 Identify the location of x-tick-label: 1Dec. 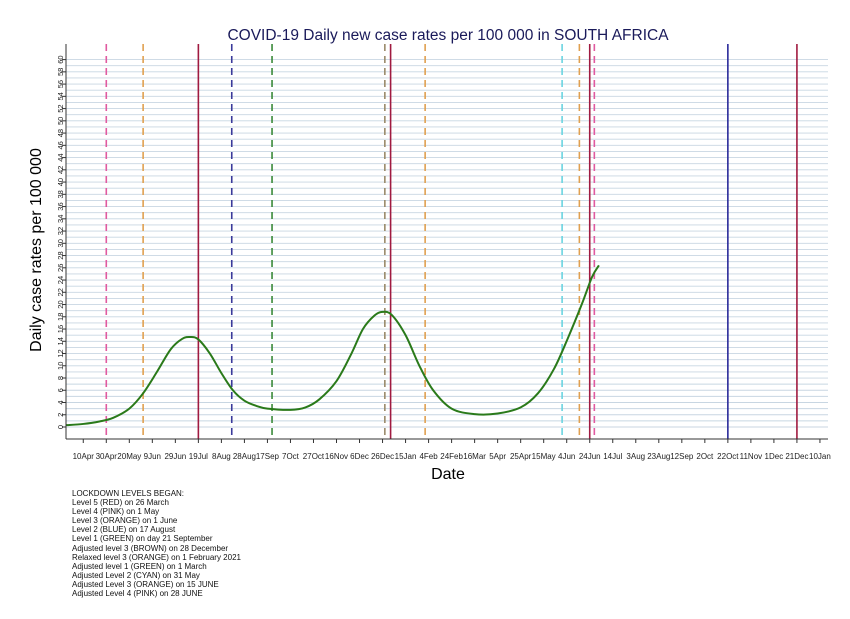
(774, 456).